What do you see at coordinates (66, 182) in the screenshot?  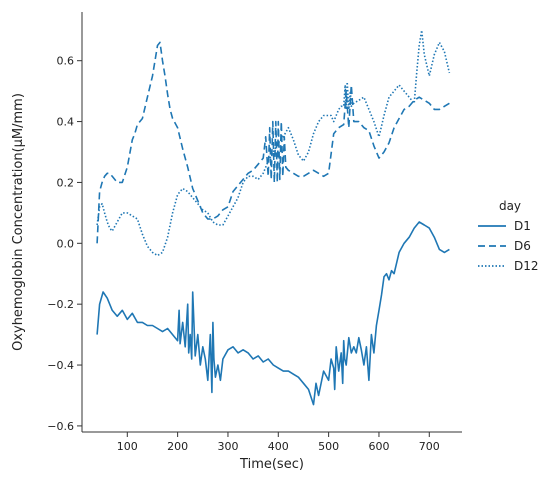 I see `y-tick-label: 0.2` at bounding box center [66, 182].